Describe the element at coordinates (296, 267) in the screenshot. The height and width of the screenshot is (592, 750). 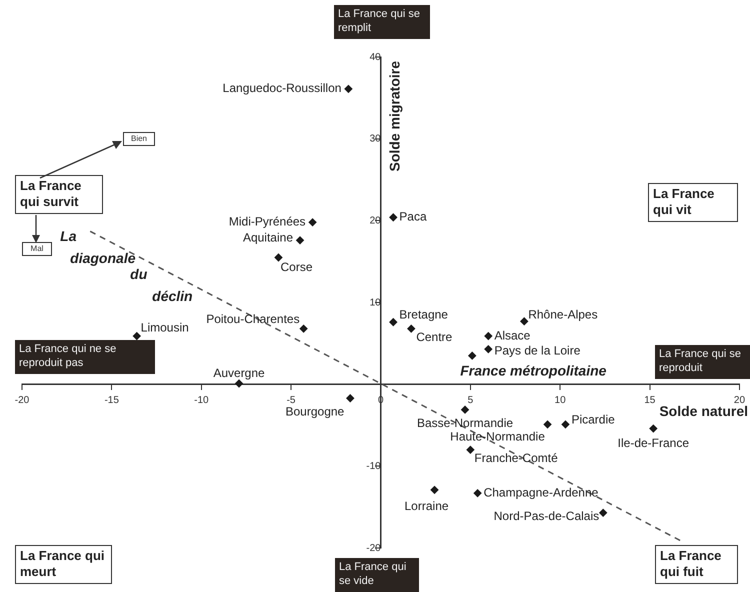
I see `series-label: Corse` at that location.